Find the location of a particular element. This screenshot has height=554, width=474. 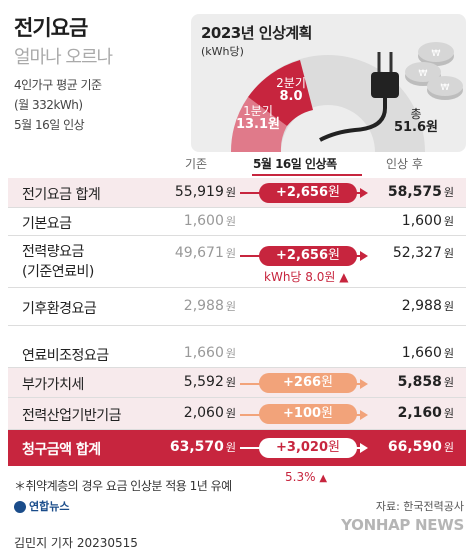

change-pill: +266원 is located at coordinates (308, 383).